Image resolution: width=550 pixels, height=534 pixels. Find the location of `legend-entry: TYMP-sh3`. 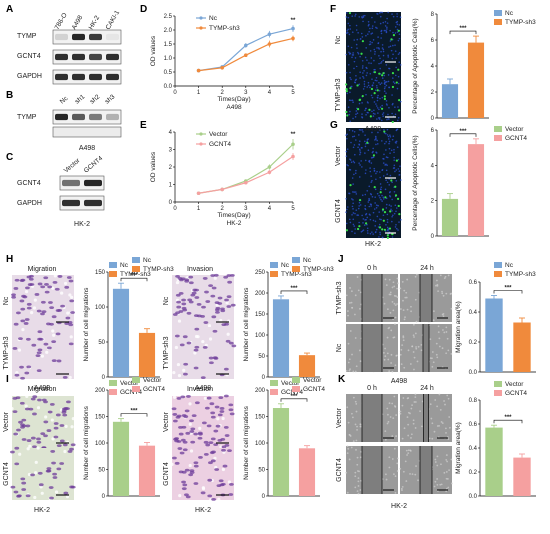

legend-entry: TYMP-sh3 is located at coordinates (158, 269).